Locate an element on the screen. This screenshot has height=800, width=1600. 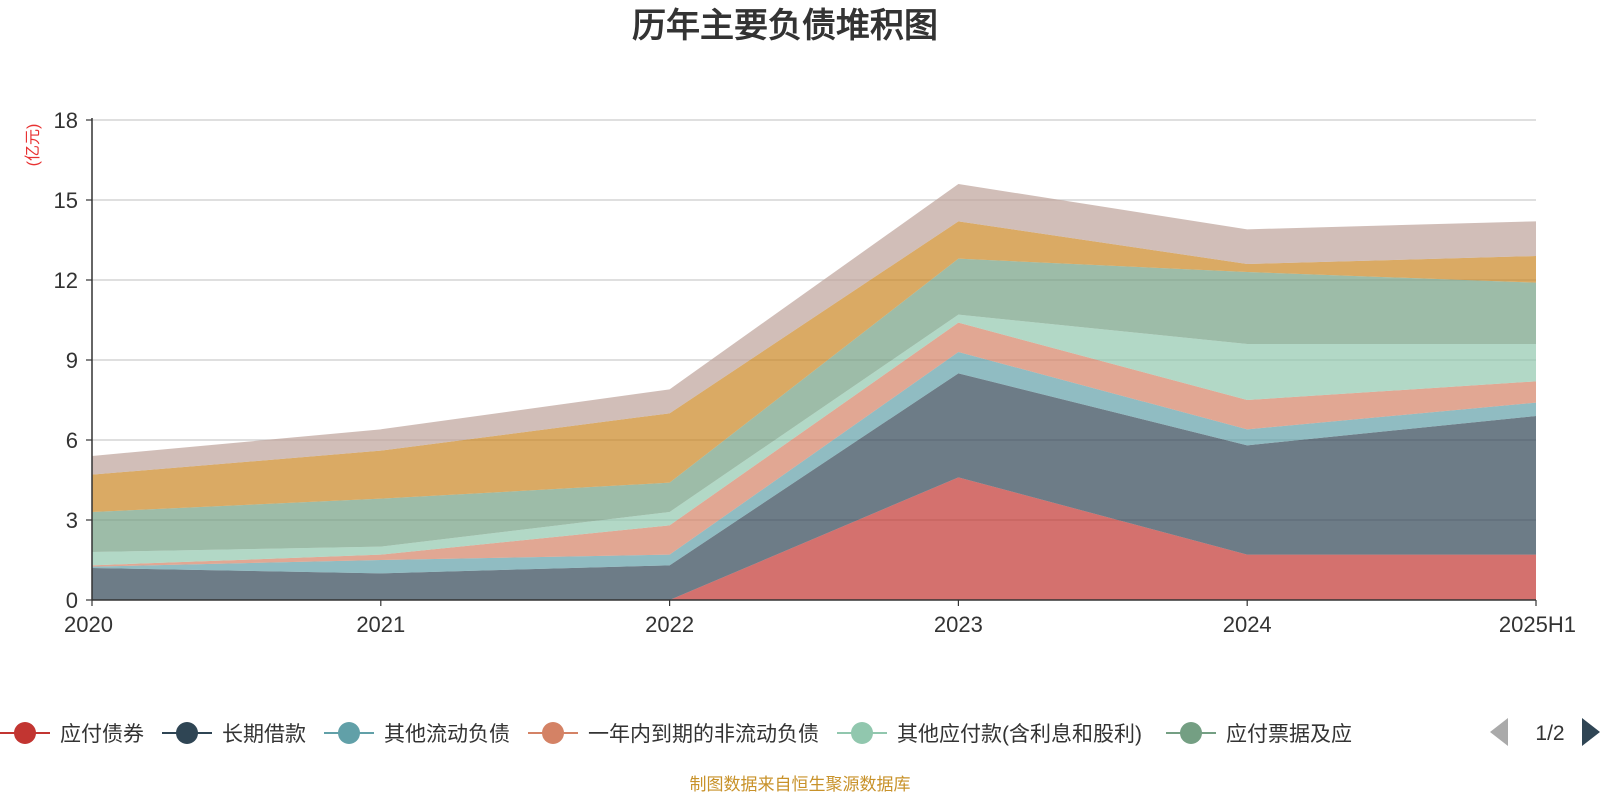
x-tick-label: 2024 is located at coordinates (1247, 624).